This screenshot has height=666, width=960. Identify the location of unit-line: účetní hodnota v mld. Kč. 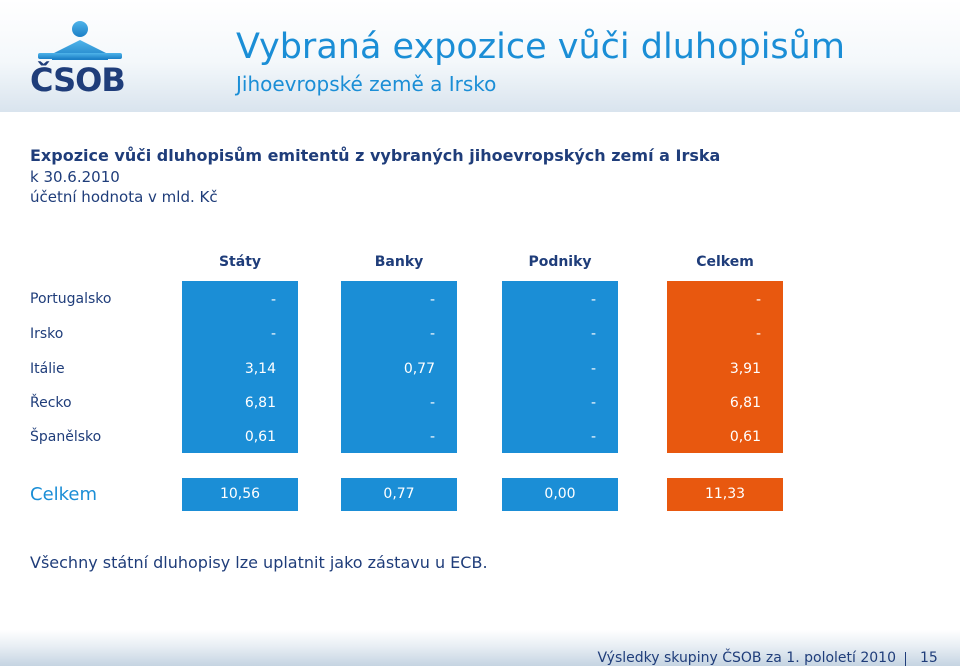
(124, 197).